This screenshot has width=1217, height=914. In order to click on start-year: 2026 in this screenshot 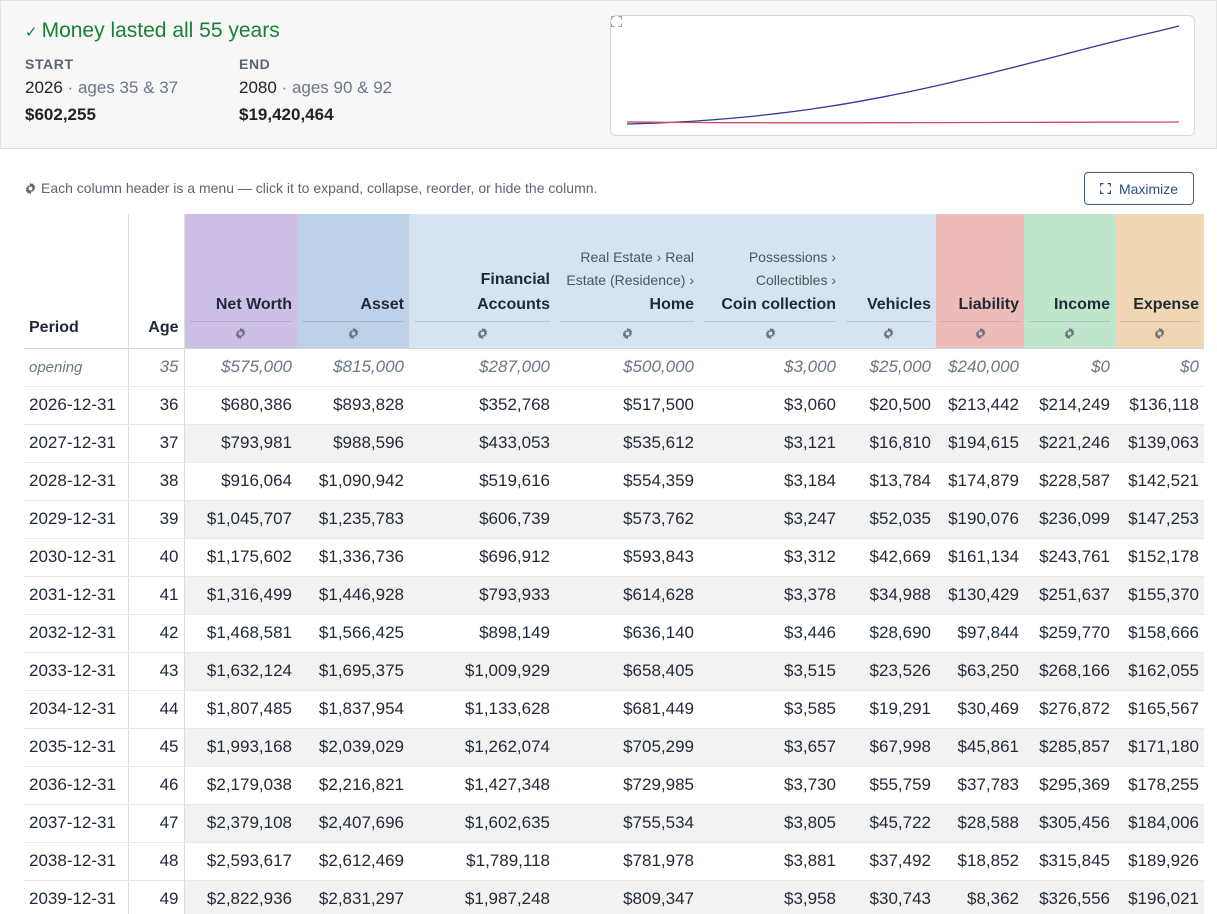, I will do `click(44, 87)`.